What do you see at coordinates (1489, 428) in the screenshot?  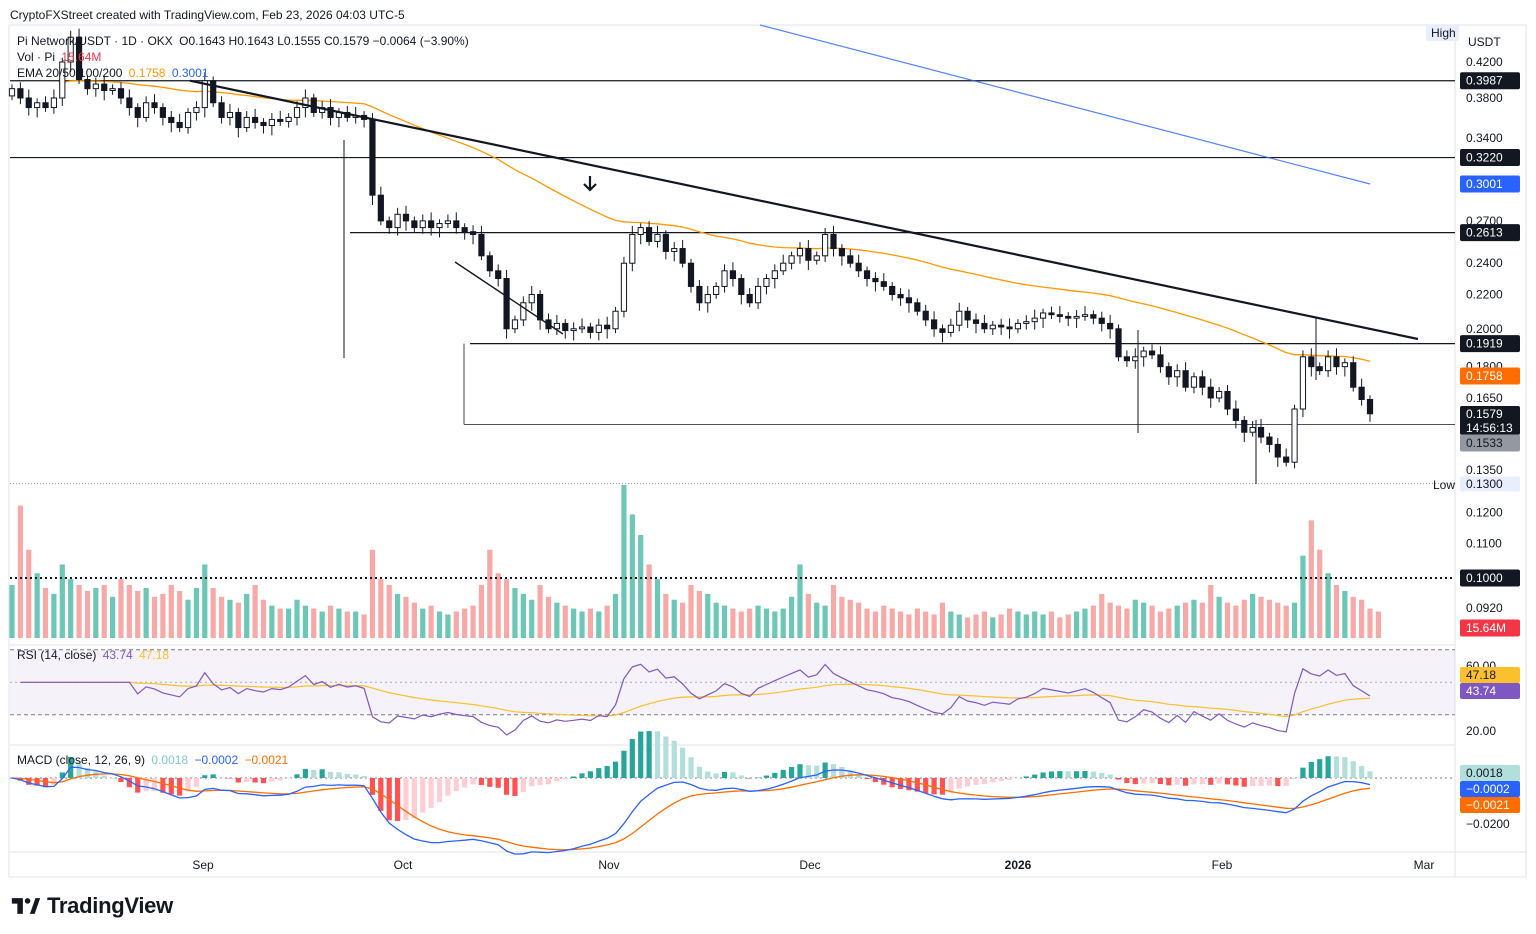 I see `countdown-label: 14:56:13` at bounding box center [1489, 428].